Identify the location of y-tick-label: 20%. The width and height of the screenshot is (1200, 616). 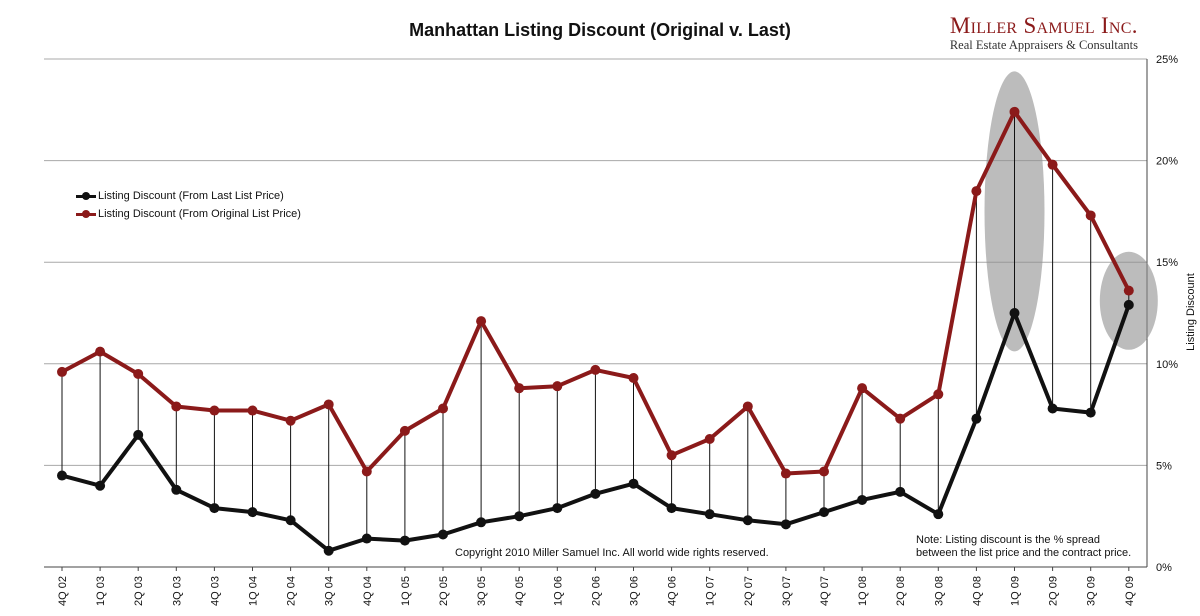
(1167, 162).